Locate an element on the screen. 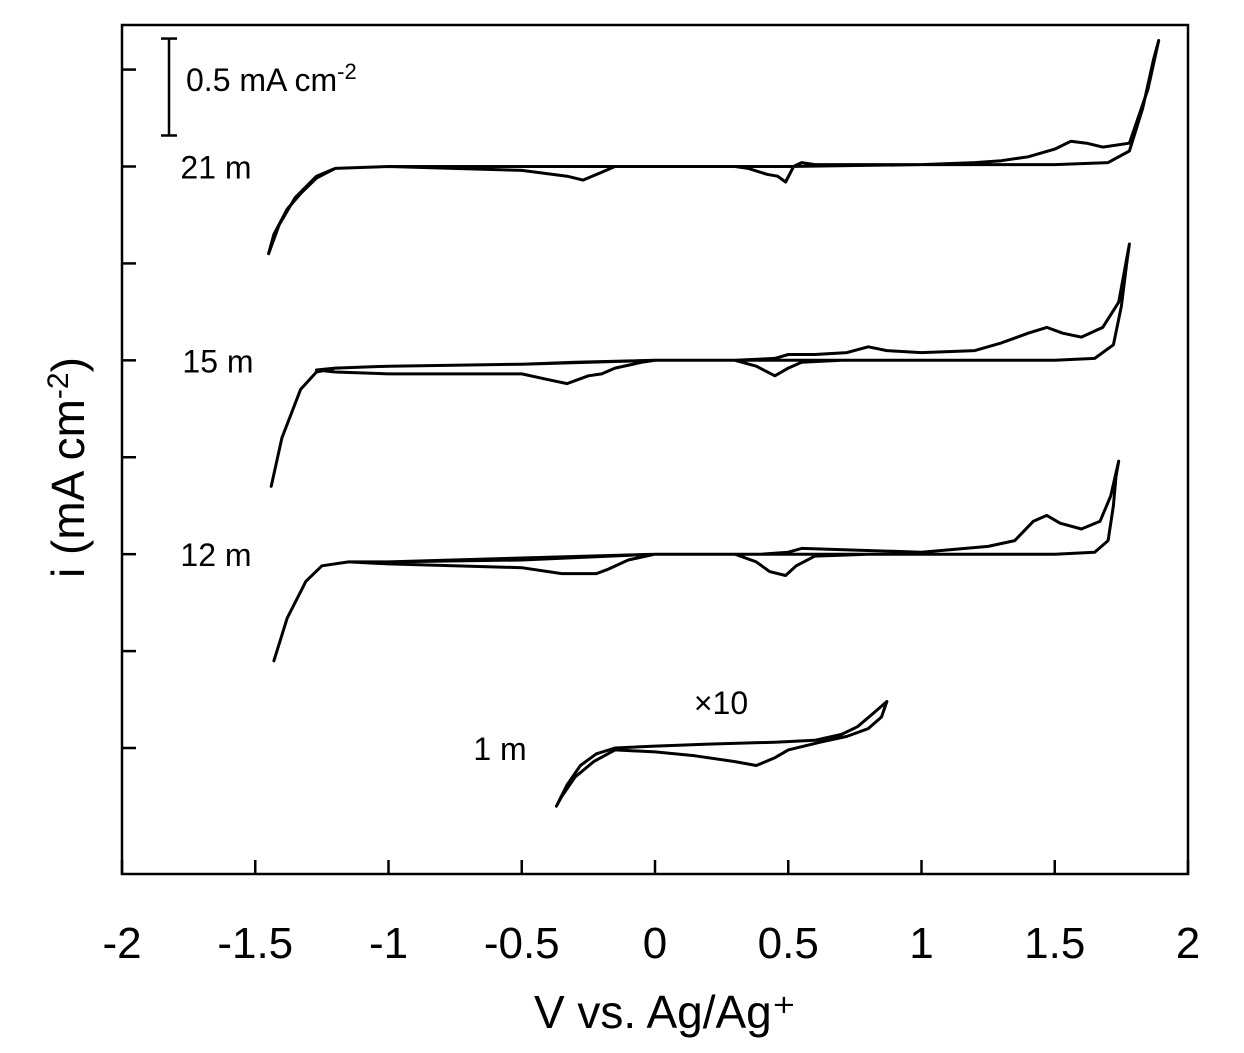 Image resolution: width=1244 pixels, height=1053 pixels. series-label-2: 12 m is located at coordinates (215, 555).